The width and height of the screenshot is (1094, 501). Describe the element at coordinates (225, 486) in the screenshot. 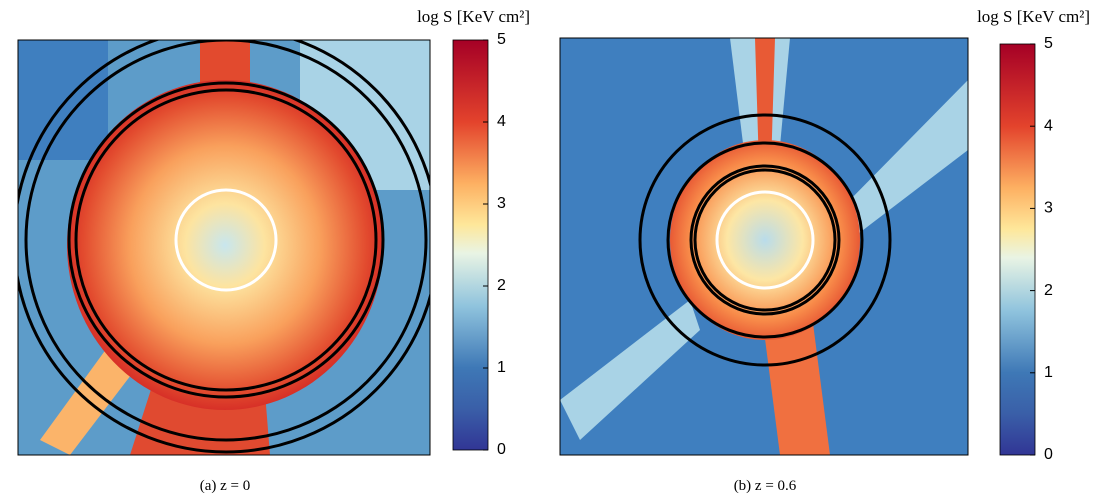

I see `caption: (a) z = 0` at that location.